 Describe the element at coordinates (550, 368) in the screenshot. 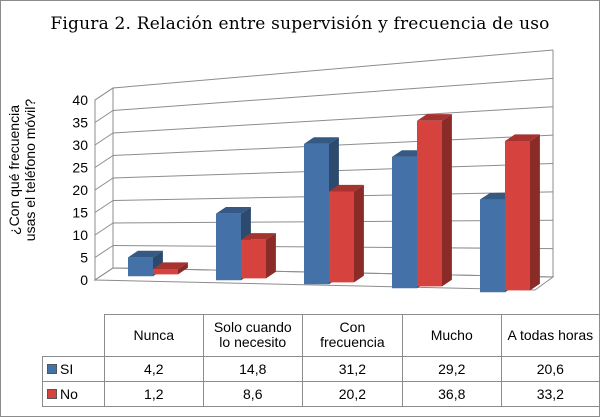

I see `table-cell: 20,6` at that location.